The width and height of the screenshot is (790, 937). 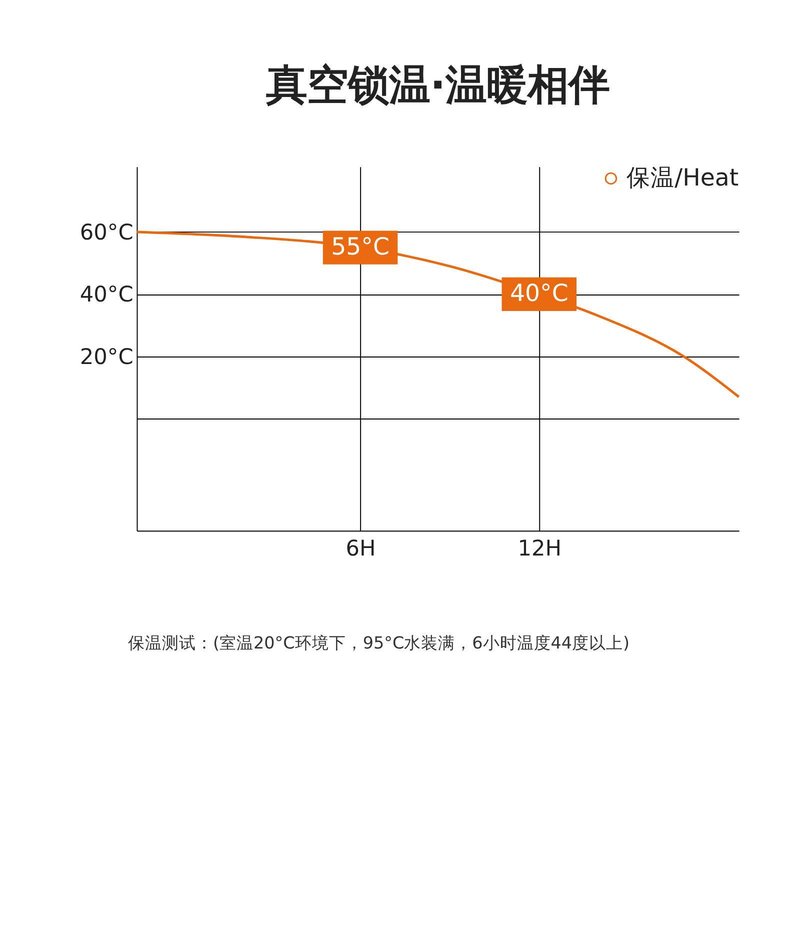 What do you see at coordinates (361, 549) in the screenshot?
I see `x-tick-label: 6H` at bounding box center [361, 549].